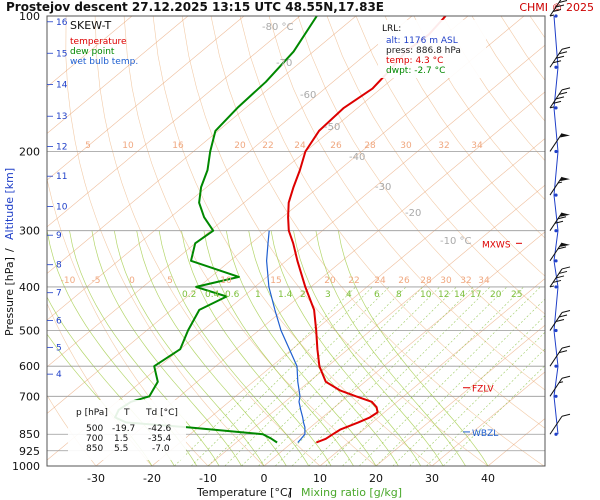  What do you see at coordinates (488, 478) in the screenshot?
I see `x-tick-label: 40` at bounding box center [488, 478].